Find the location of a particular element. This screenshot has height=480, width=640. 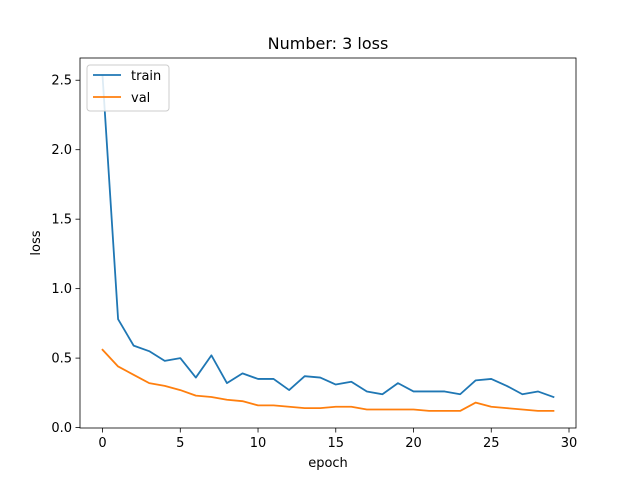

y-axis-label: loss is located at coordinates (36, 242).